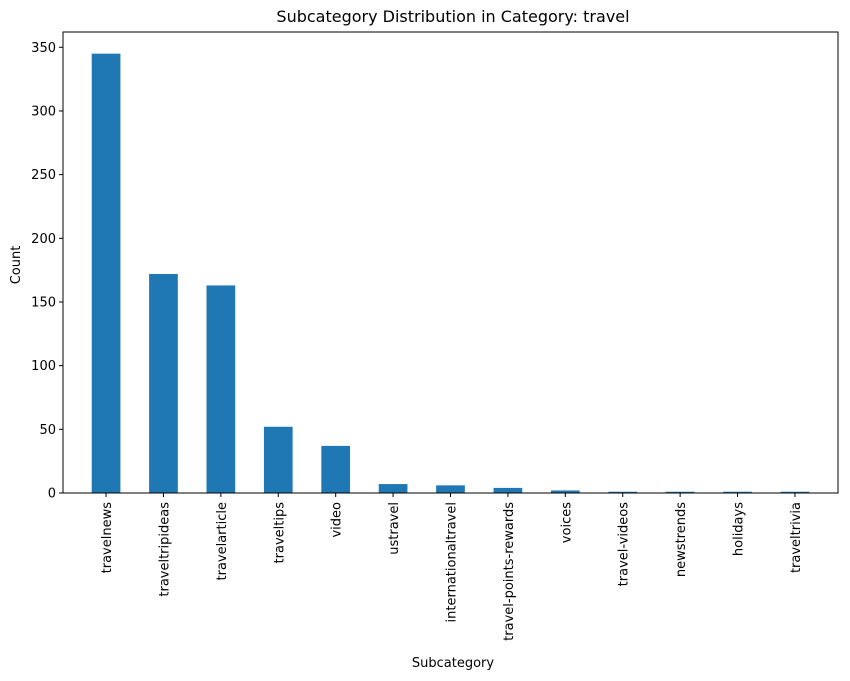 The width and height of the screenshot is (850, 681). Describe the element at coordinates (739, 529) in the screenshot. I see `x-tick-label: holidays` at that location.